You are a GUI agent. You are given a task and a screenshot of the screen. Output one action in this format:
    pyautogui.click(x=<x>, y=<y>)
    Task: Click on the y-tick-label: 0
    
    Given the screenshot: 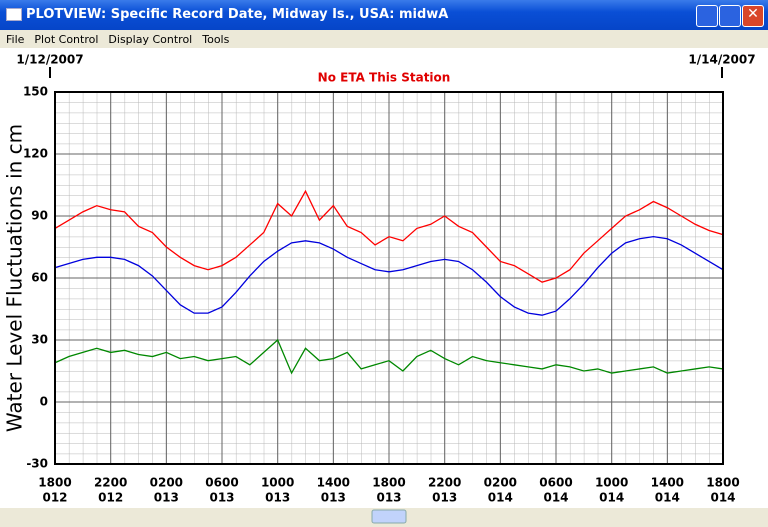 What is the action you would take?
    pyautogui.click(x=44, y=402)
    